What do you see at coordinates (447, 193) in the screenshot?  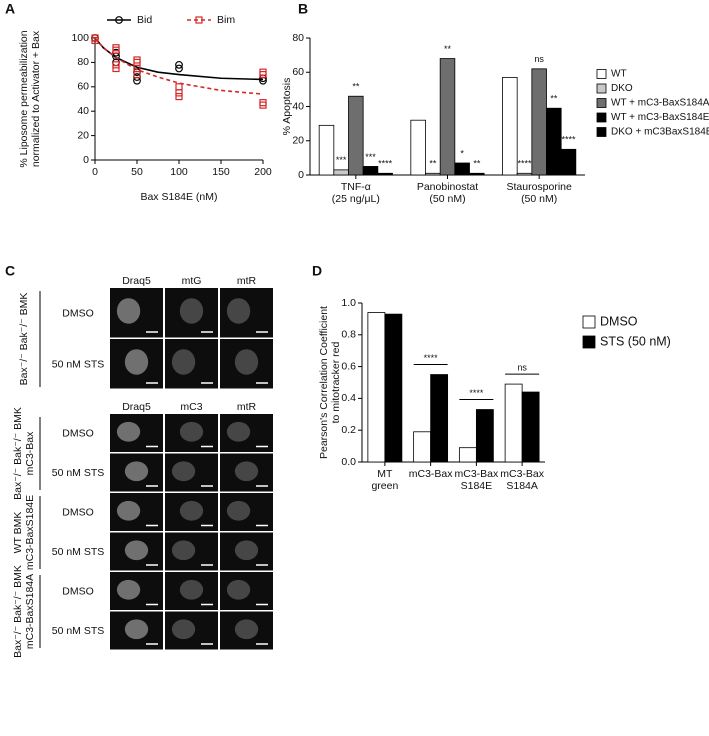 I see `x-tick-label: Panobinostat (50 nM)` at bounding box center [447, 193].